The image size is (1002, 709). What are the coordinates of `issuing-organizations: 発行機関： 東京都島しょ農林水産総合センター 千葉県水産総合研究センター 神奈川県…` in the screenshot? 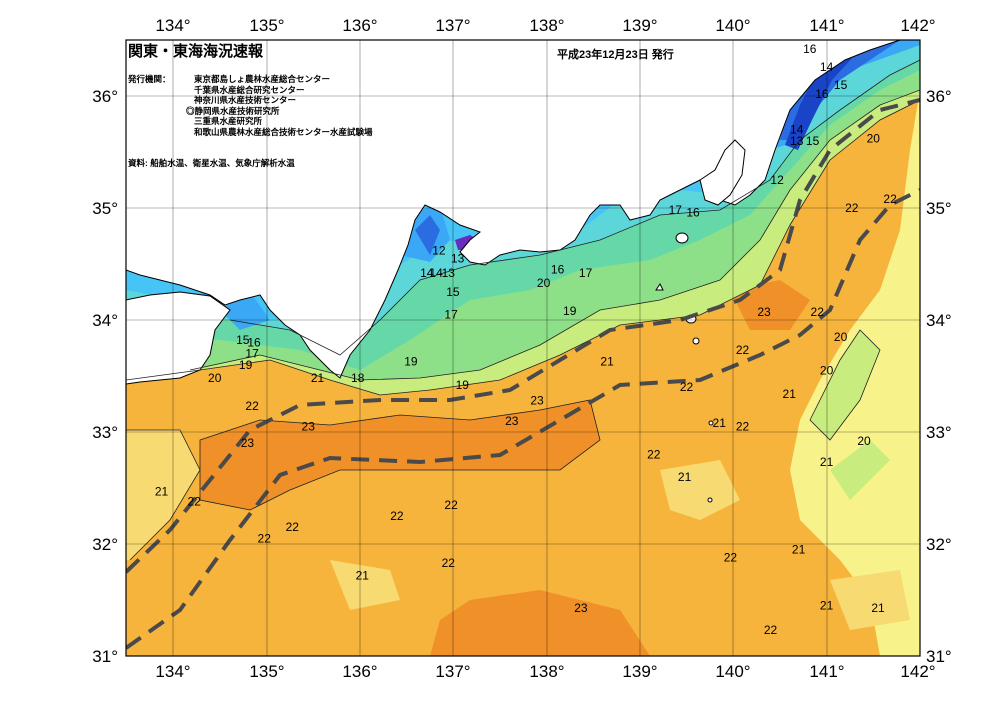 It's located at (250, 106).